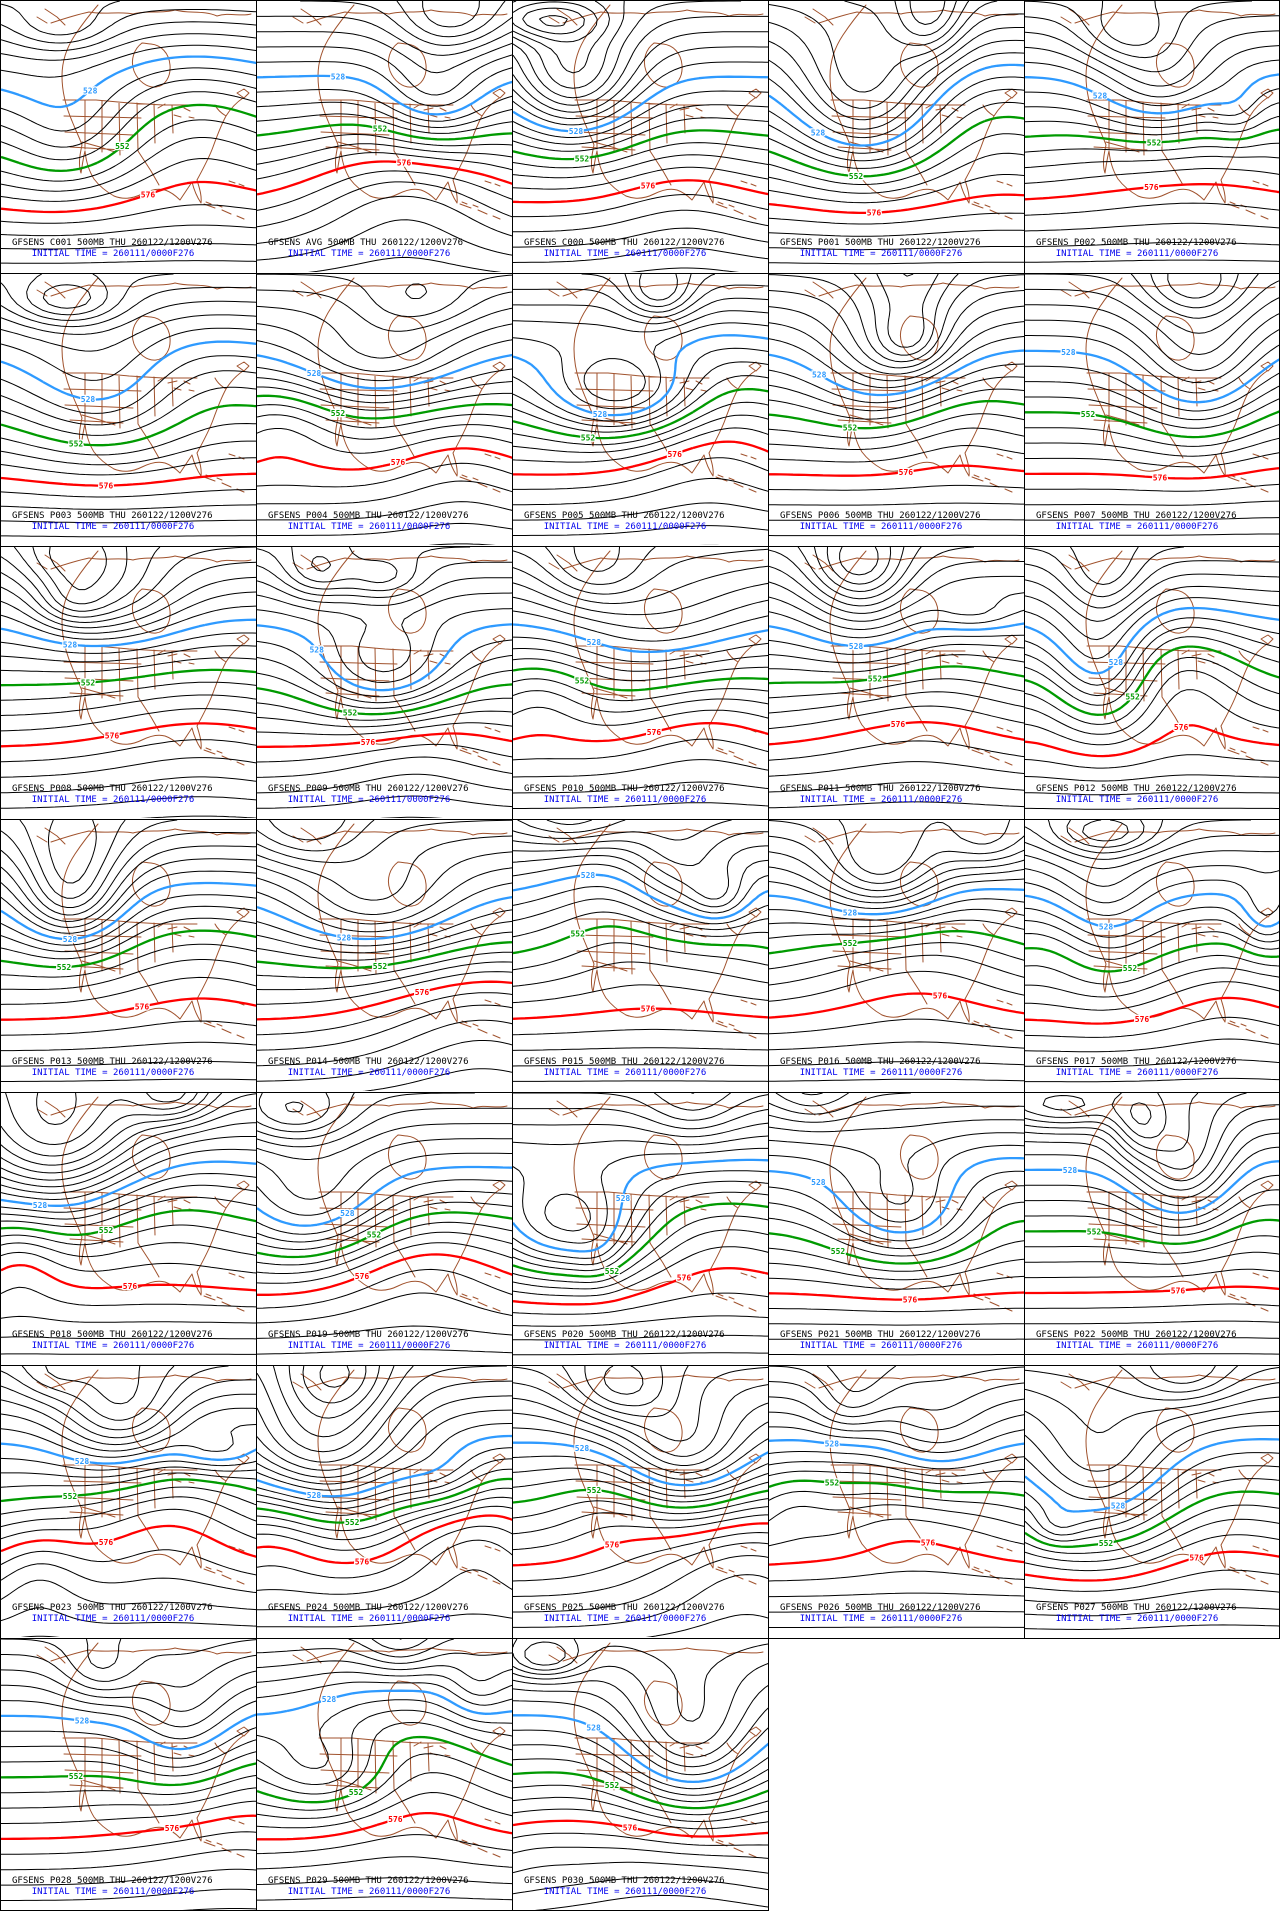  Describe the element at coordinates (368, 1608) in the screenshot. I see `panel-title: GFSENS P024 500MB THU 260122/1200V276` at that location.